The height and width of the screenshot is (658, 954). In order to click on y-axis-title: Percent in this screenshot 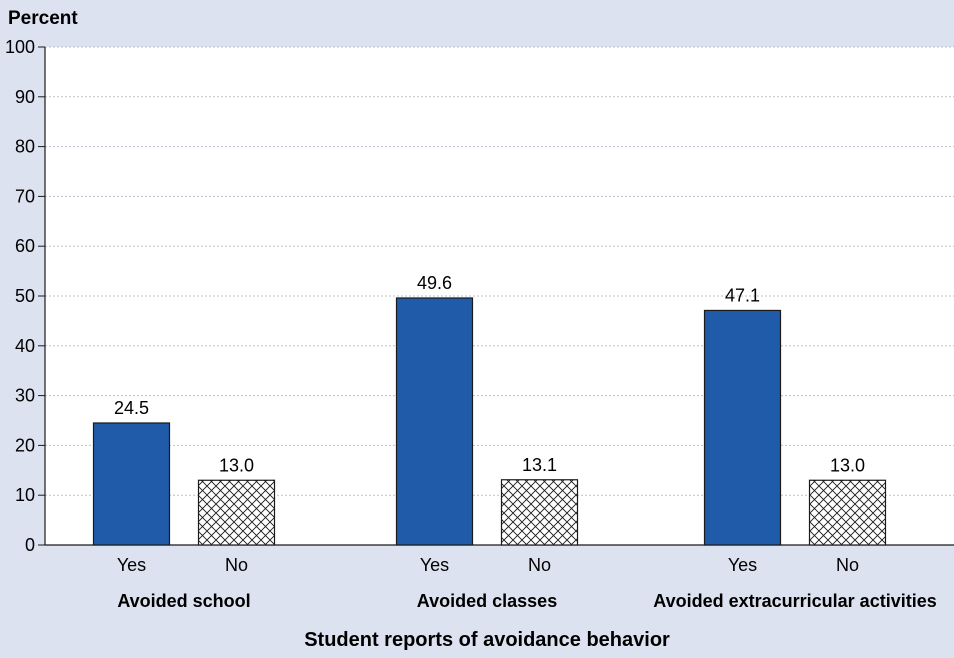, I will do `click(43, 18)`.